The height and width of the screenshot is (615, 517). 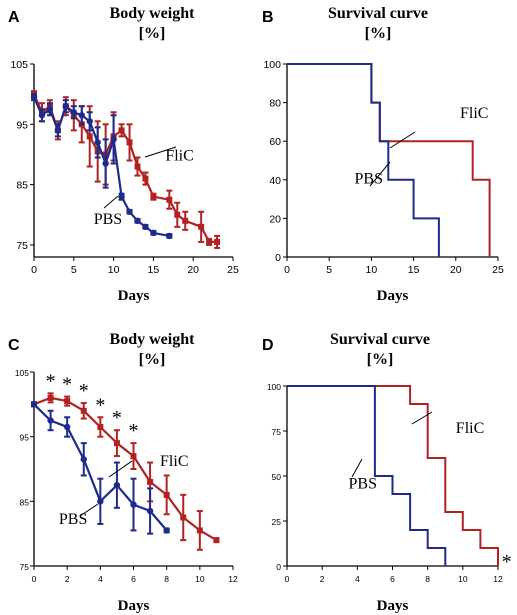 I want to click on series-line-pbs, so click(x=367, y=475).